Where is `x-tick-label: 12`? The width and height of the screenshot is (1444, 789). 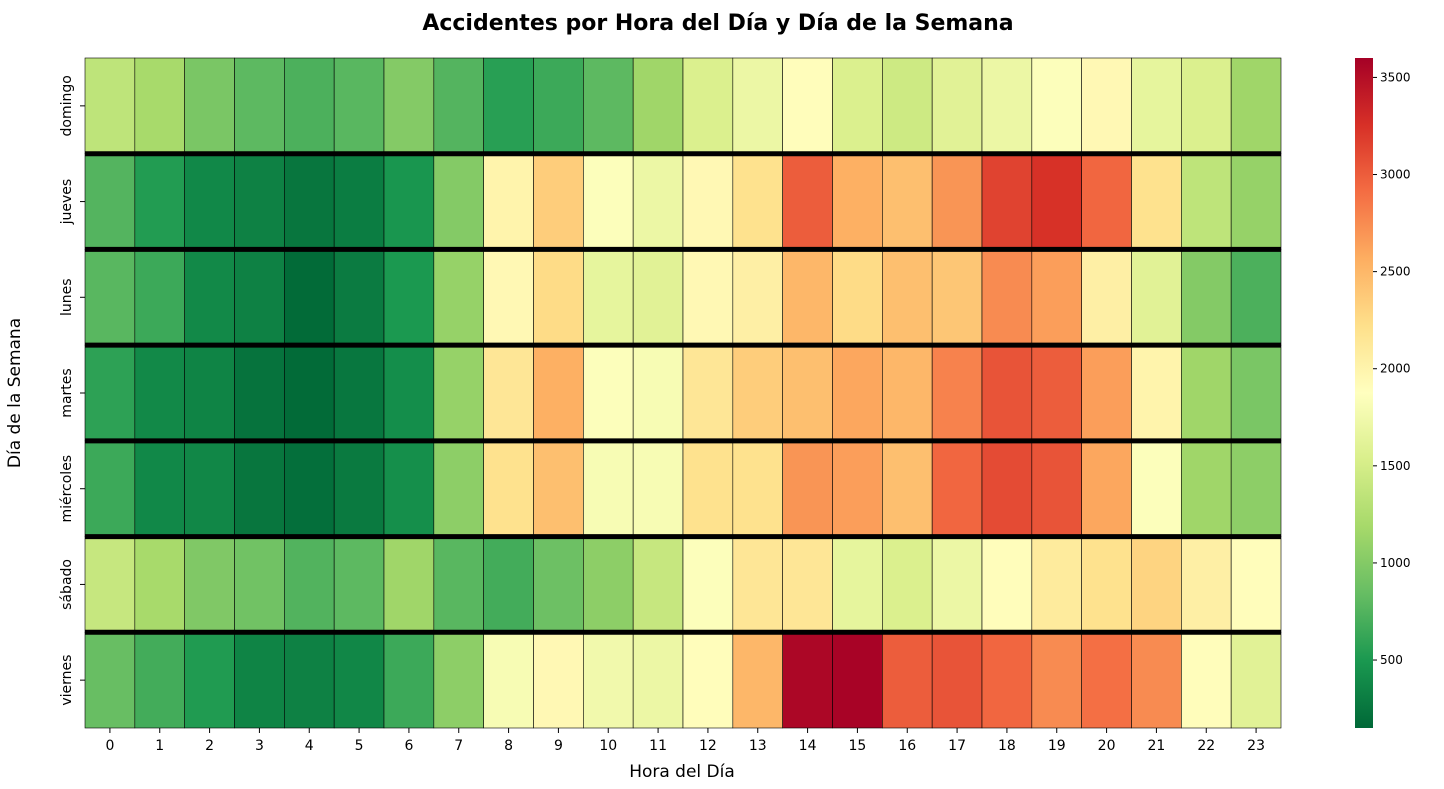
x-tick-label: 12 is located at coordinates (708, 746).